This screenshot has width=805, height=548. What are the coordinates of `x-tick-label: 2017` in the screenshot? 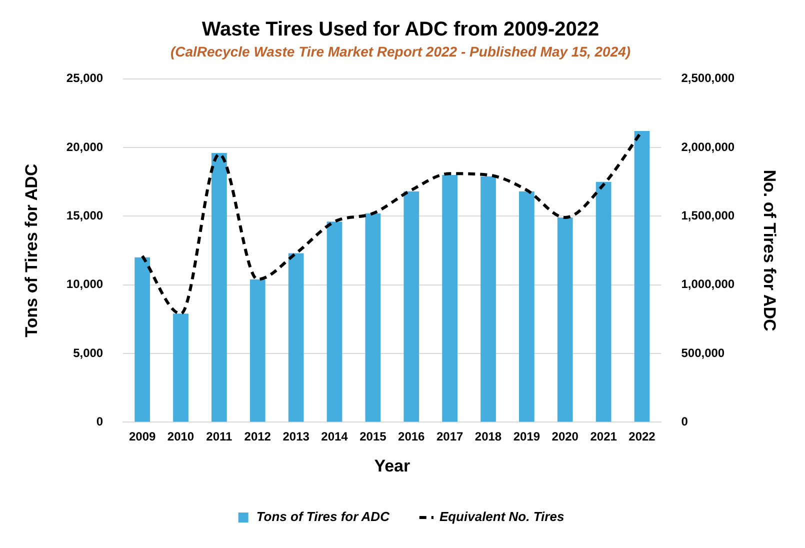 It's located at (450, 437).